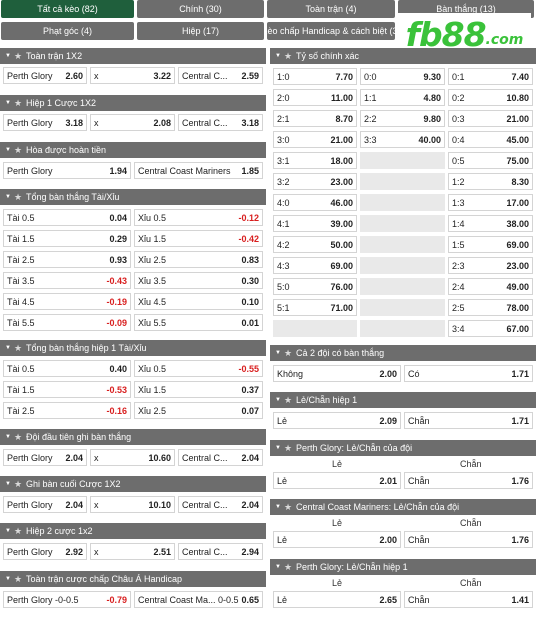 This screenshot has width=536, height=617. What do you see at coordinates (315, 139) in the screenshot?
I see `odds-score: 3:0 21.00` at bounding box center [315, 139].